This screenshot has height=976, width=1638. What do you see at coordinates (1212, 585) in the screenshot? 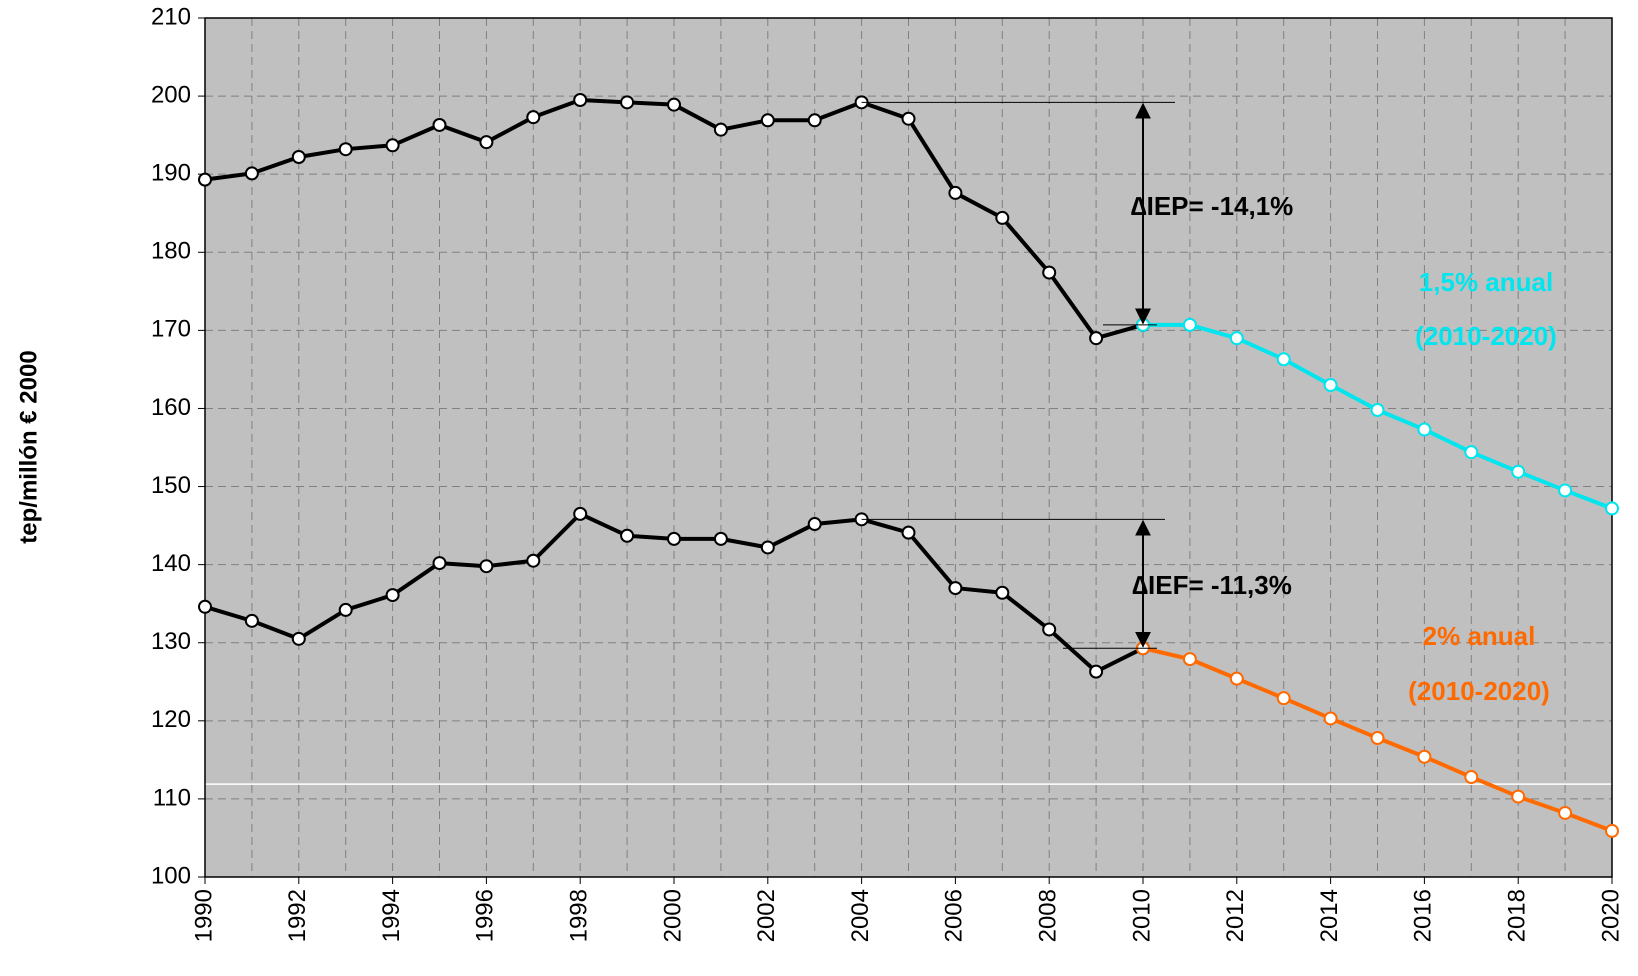
I see `annotation: ∆IEF= -11,3%` at bounding box center [1212, 585].